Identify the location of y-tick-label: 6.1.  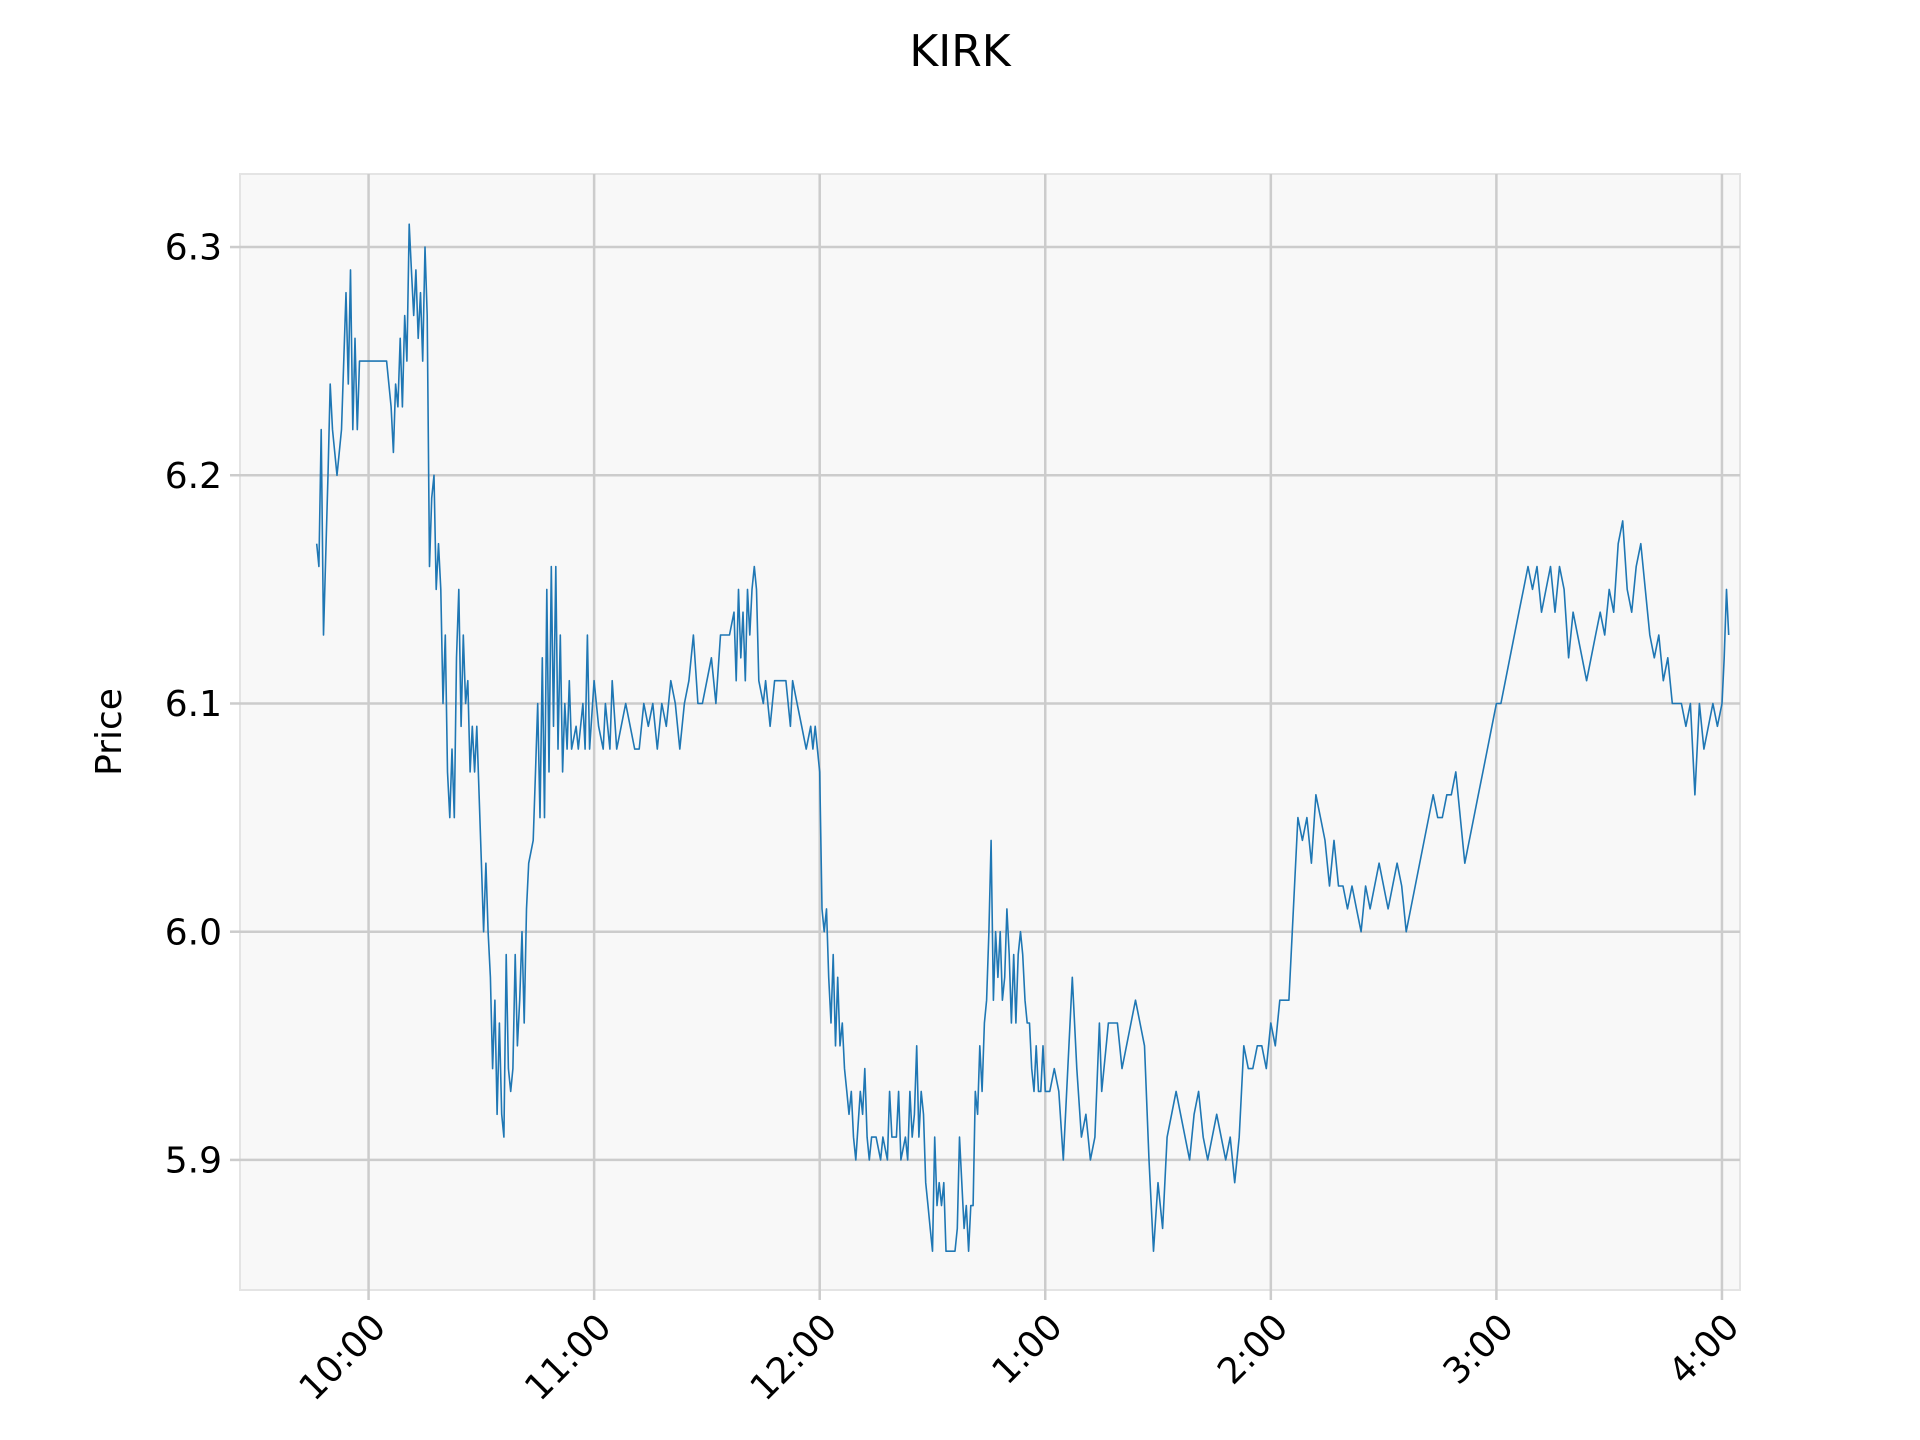
(193, 704).